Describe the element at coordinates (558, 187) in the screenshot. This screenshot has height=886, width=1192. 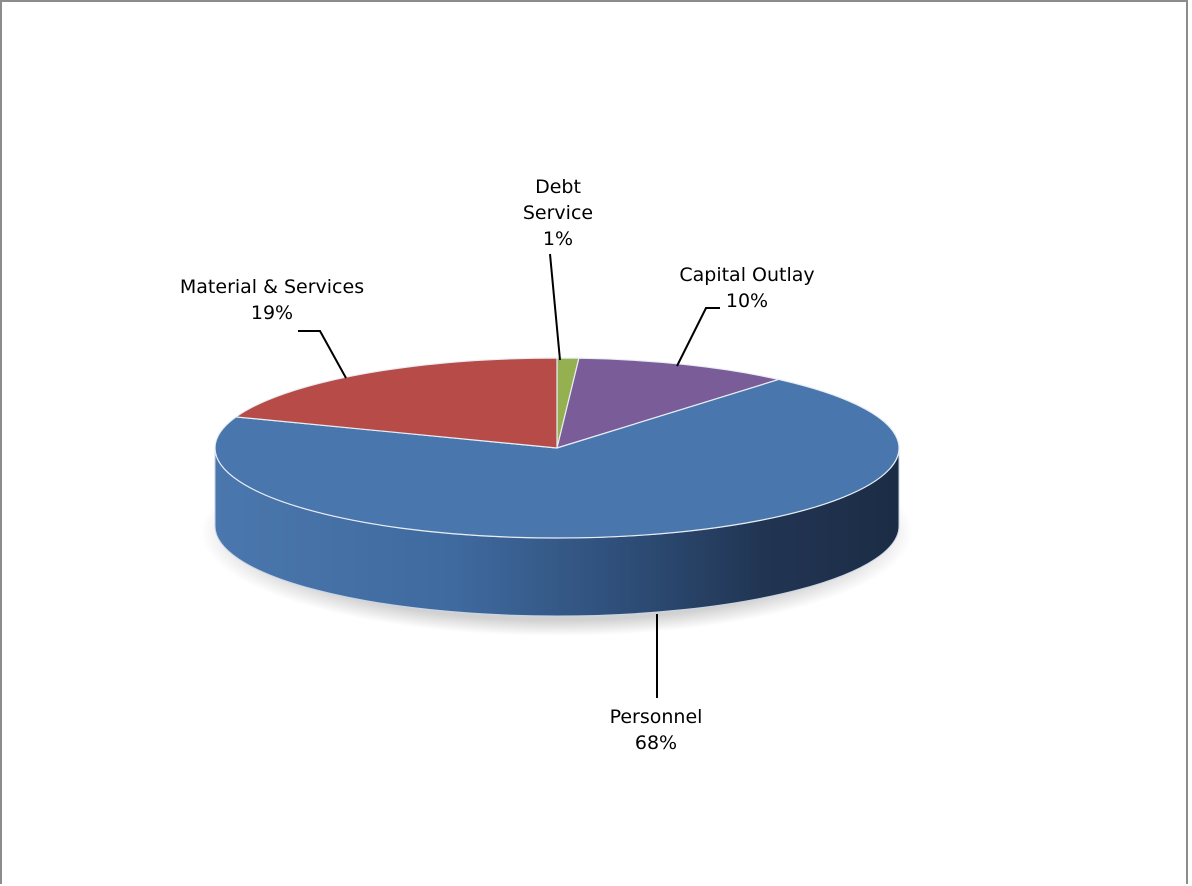
I see `debt-service-name-1: Debt` at that location.